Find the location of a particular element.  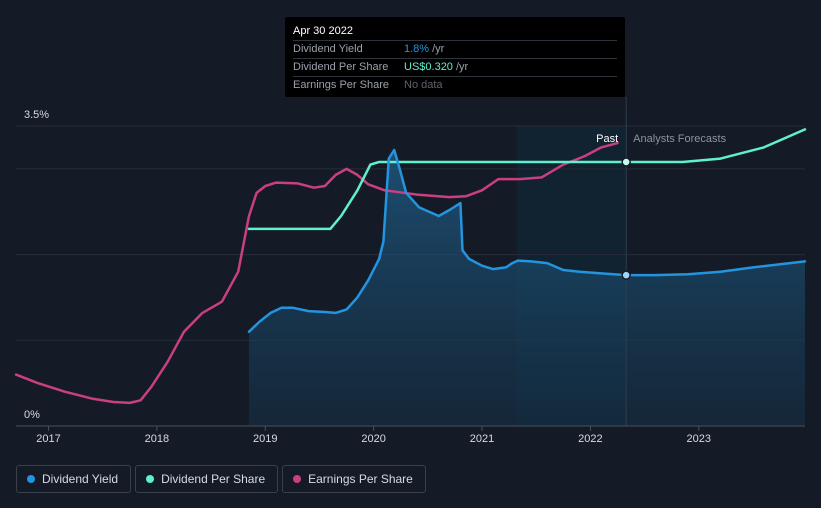

forecast-label: Analysts Forecasts is located at coordinates (679, 139).